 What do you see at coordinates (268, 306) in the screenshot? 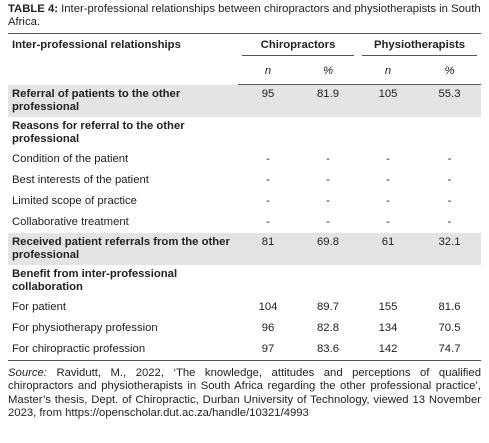
I see `cell: 104` at bounding box center [268, 306].